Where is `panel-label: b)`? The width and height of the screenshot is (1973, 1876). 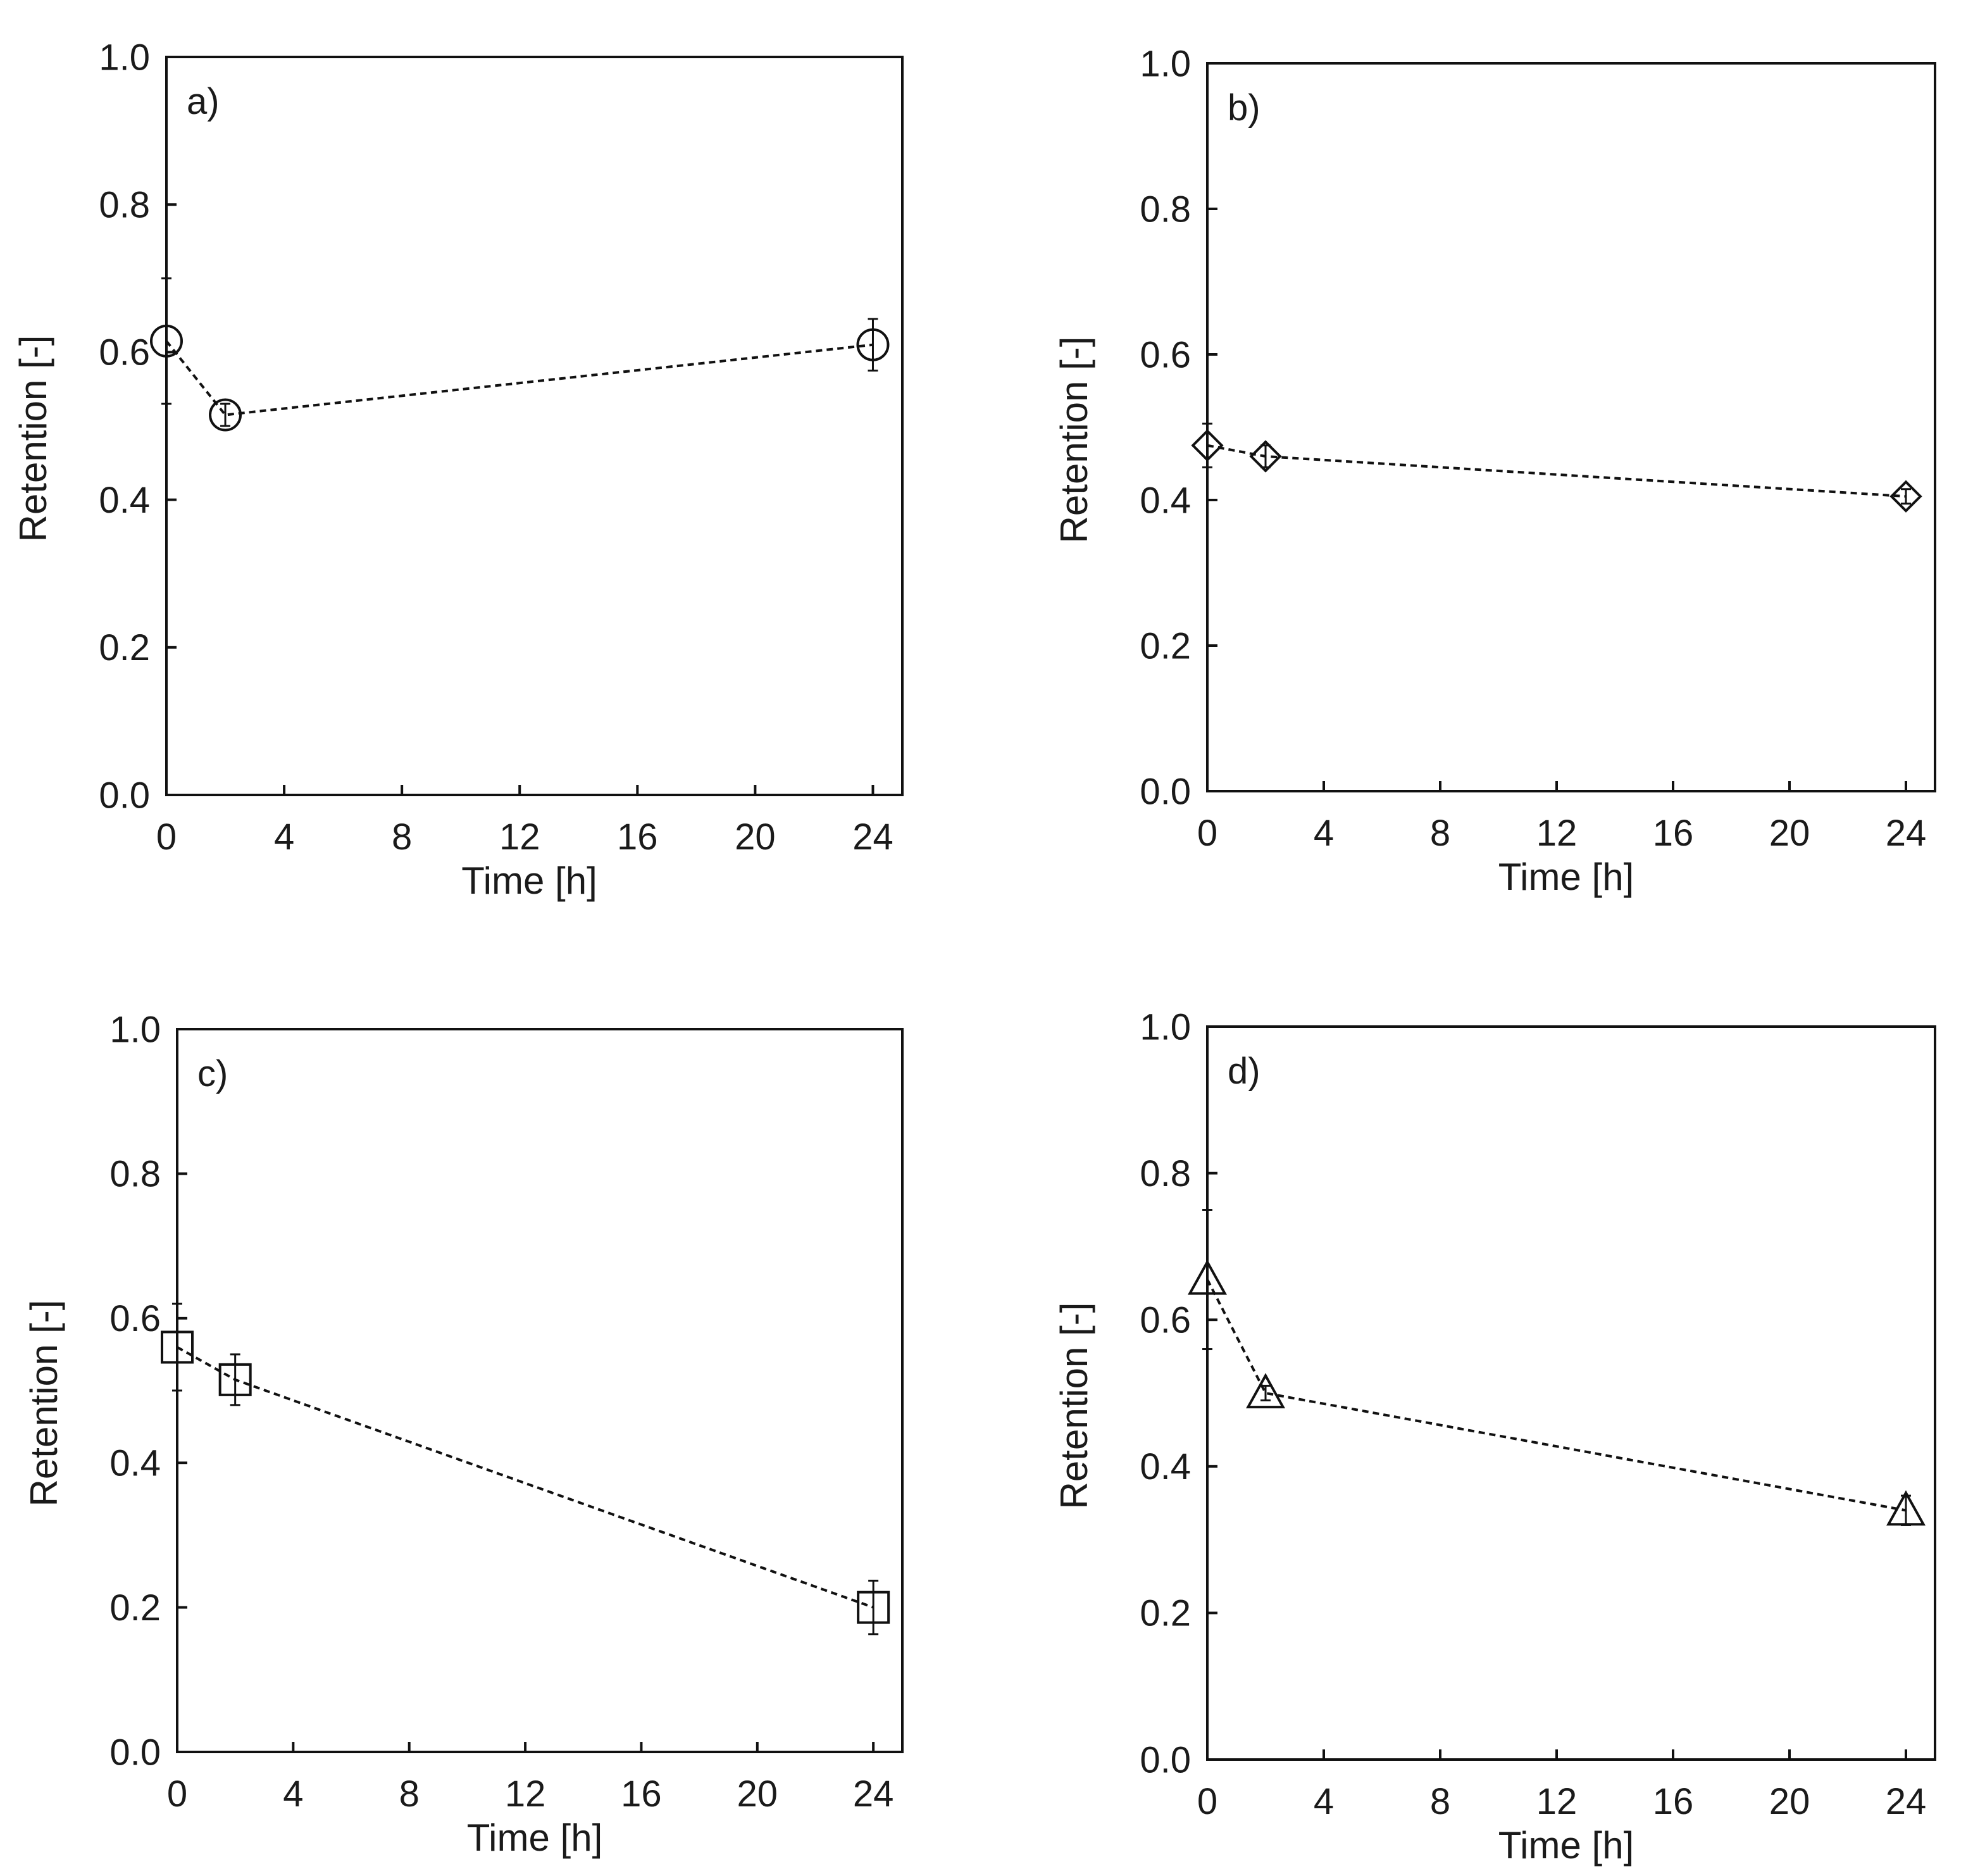 panel-label: b) is located at coordinates (1244, 107).